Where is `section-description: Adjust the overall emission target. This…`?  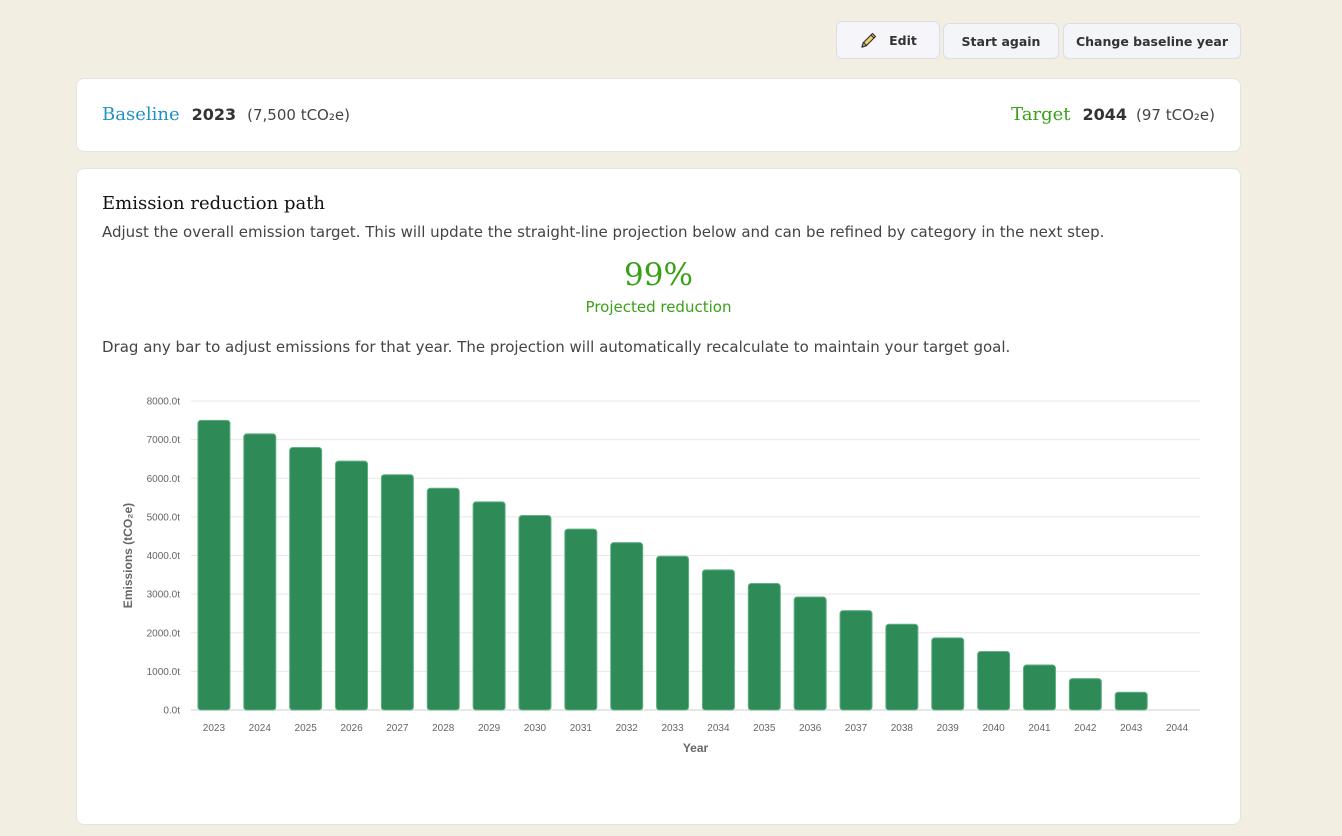
section-description: Adjust the overall emission target. This… is located at coordinates (603, 232).